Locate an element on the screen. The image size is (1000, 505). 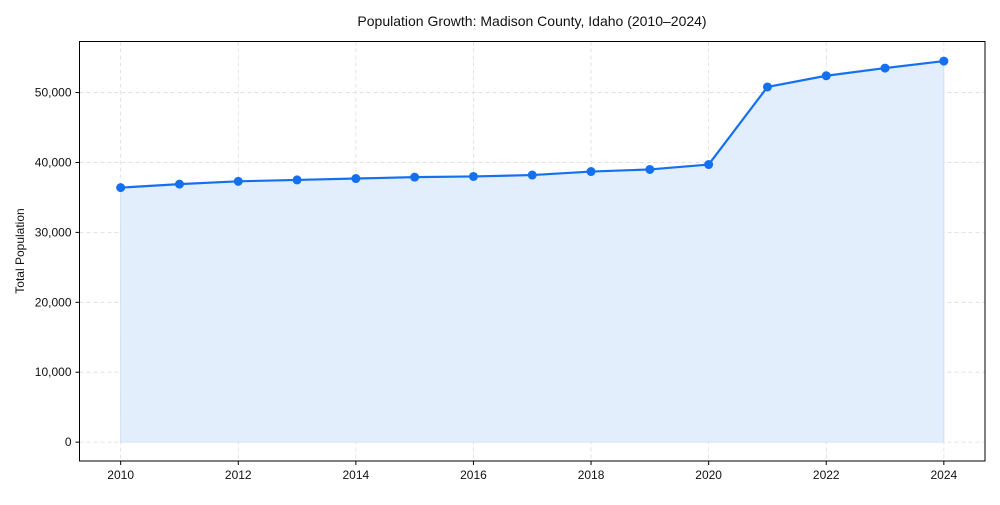
y-tick-label: 30,000 is located at coordinates (53, 232).